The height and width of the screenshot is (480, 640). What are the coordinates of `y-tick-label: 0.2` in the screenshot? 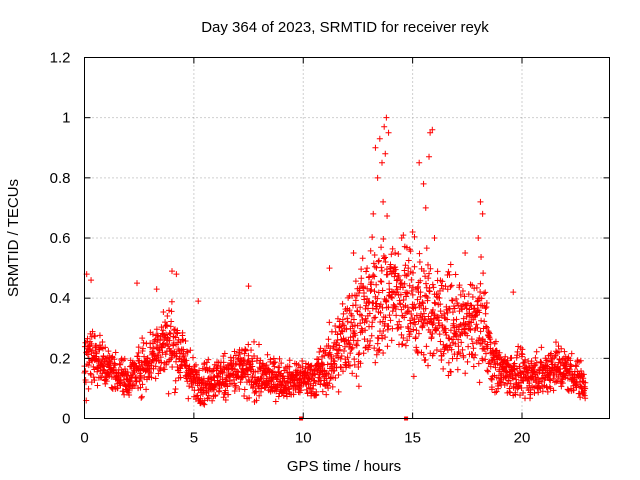 It's located at (60, 358).